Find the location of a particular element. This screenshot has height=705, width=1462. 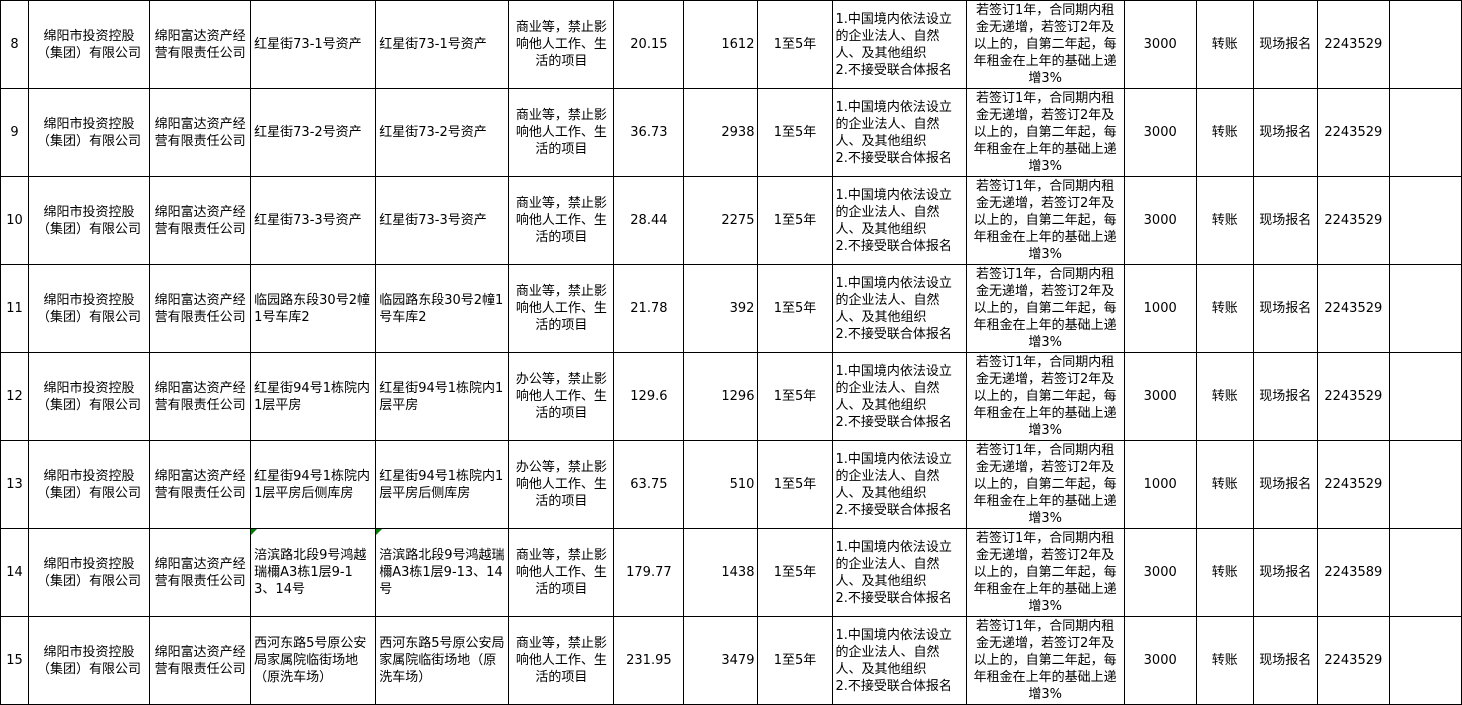

cell-monthly-rent: 2275 is located at coordinates (721, 220).